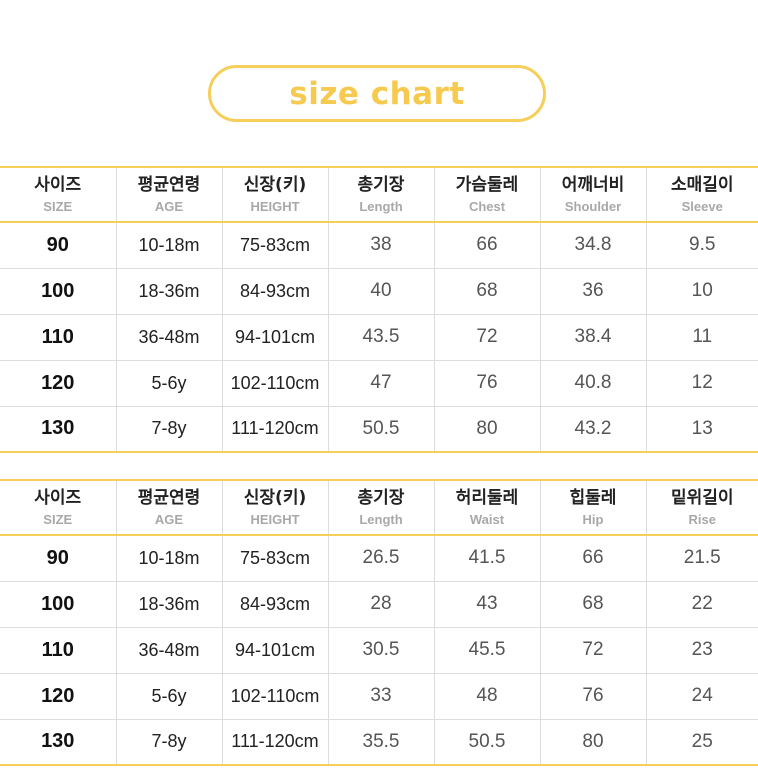 This screenshot has width=758, height=779. What do you see at coordinates (702, 184) in the screenshot?
I see `header-label-kr: 소매길이` at bounding box center [702, 184].